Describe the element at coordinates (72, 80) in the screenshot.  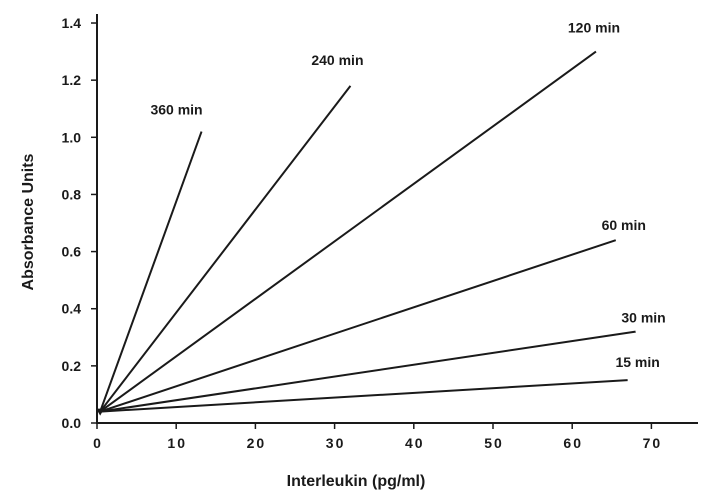
I see `y-tick-label: 1.2` at that location.